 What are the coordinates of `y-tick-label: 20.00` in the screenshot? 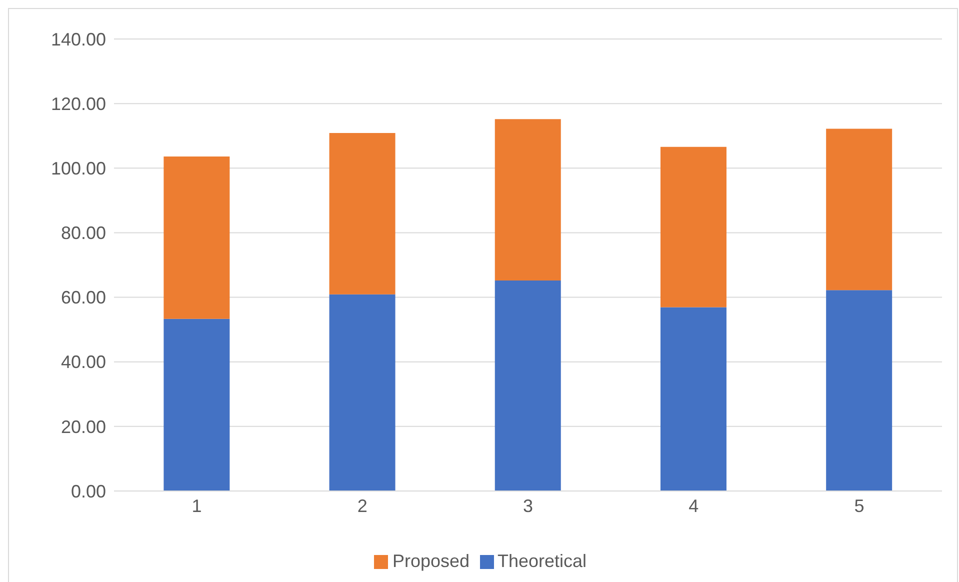 It's located at (83, 426).